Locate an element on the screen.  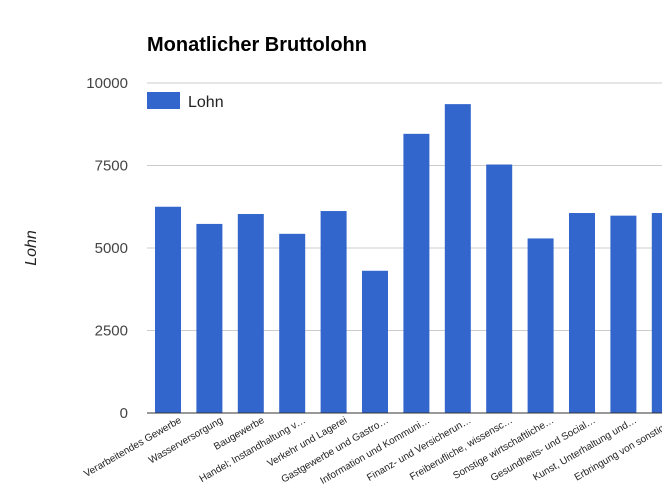
legend-swatch-lohn is located at coordinates (163, 100).